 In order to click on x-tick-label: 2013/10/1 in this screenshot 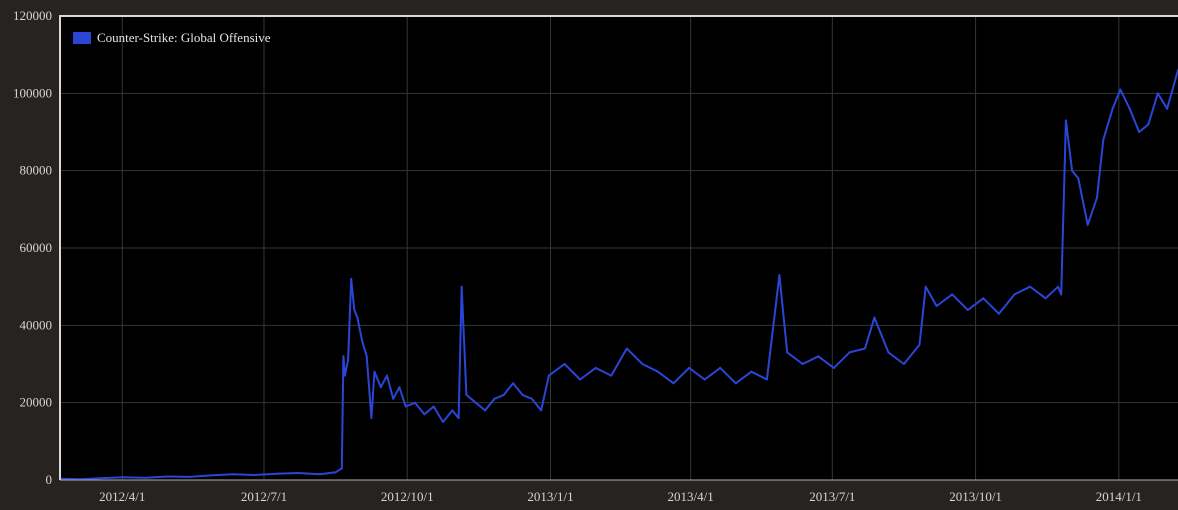, I will do `click(975, 496)`.